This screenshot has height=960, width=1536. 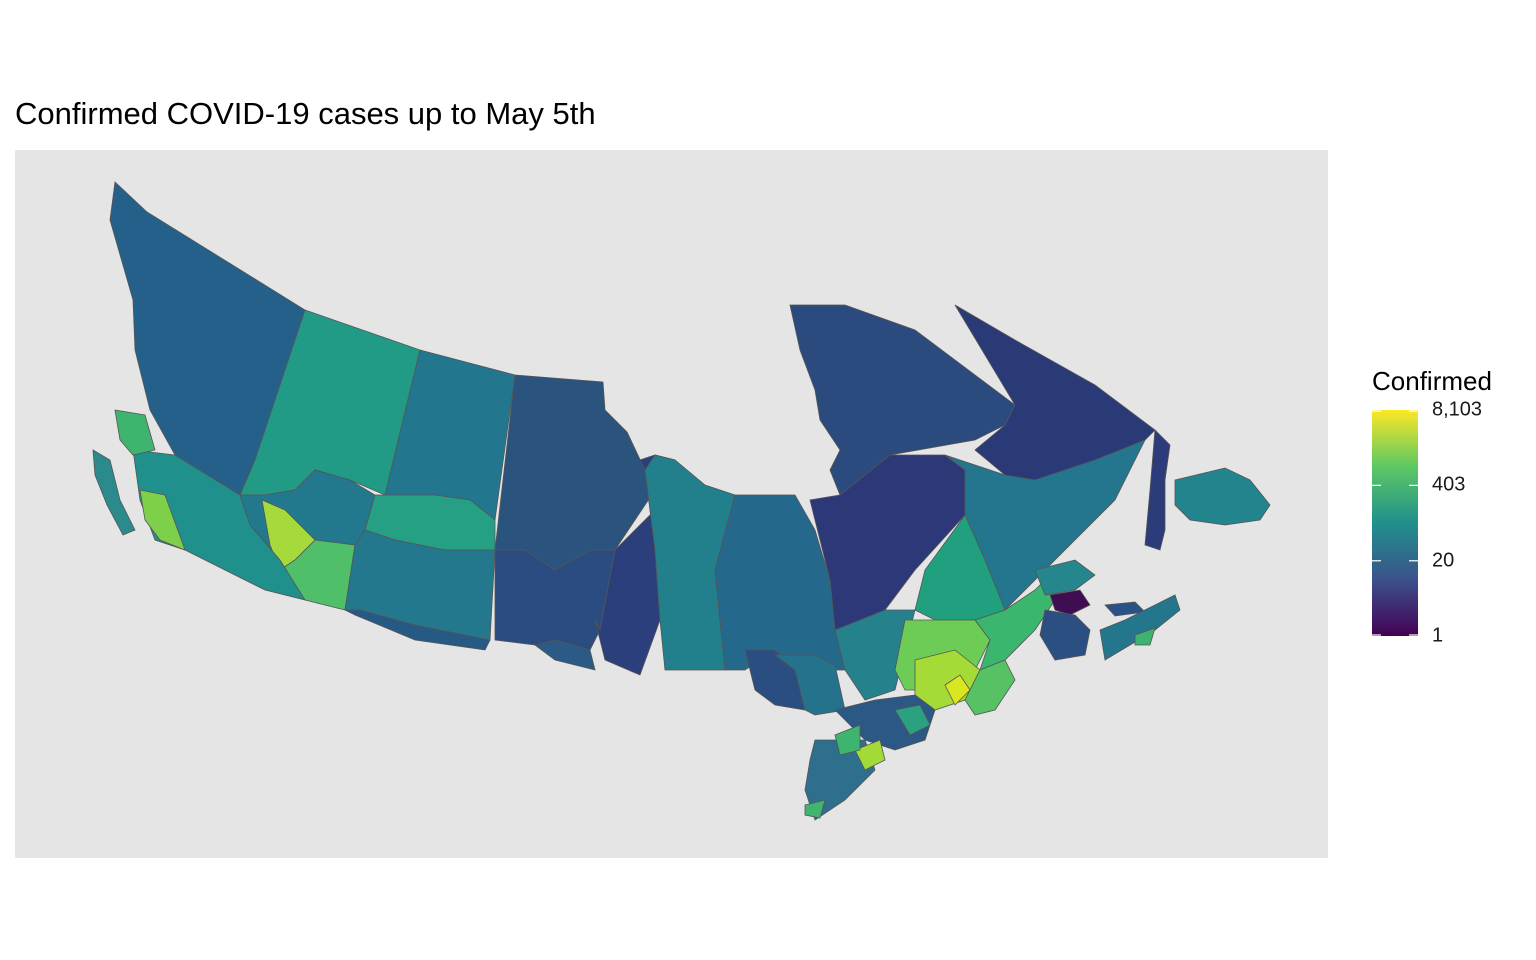 What do you see at coordinates (1065, 577) in the screenshot?
I see `region-gaspesie` at bounding box center [1065, 577].